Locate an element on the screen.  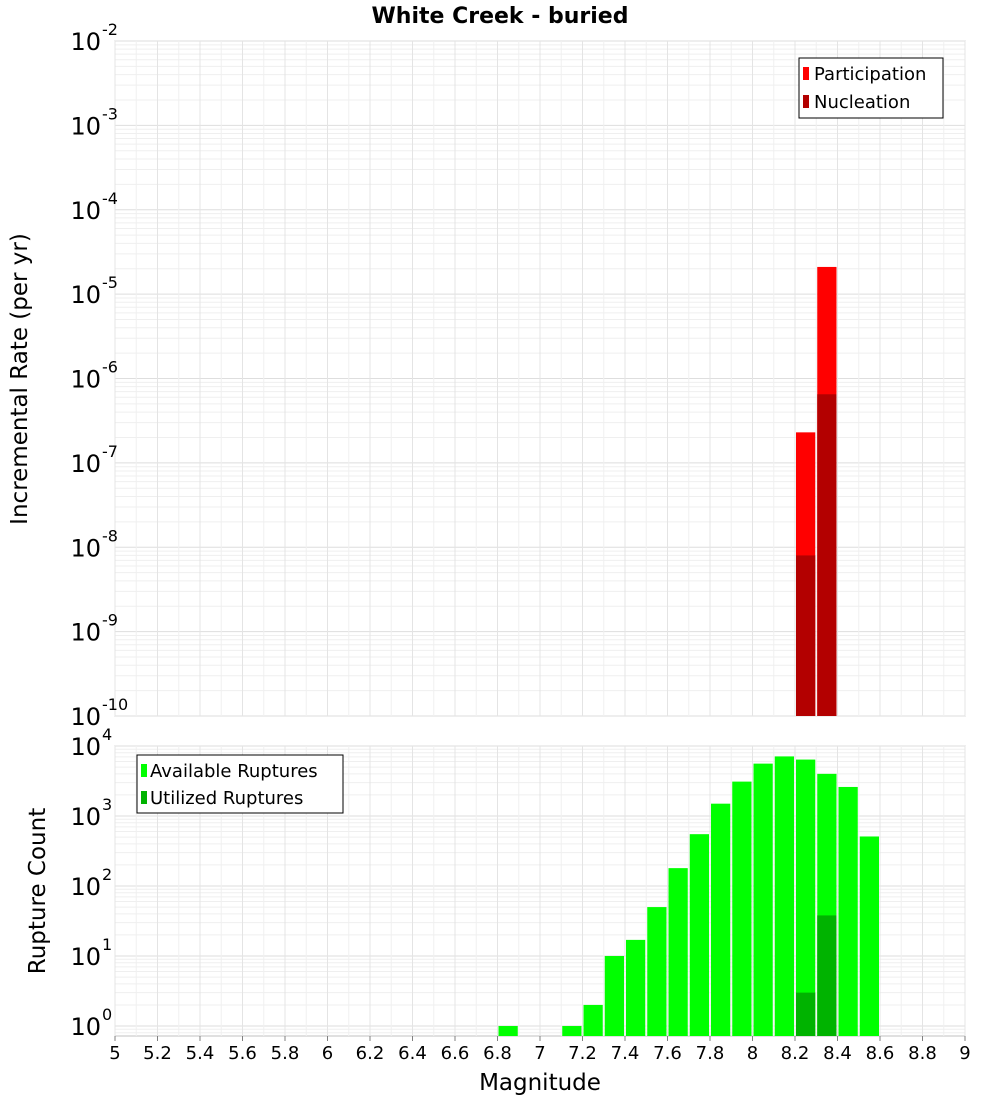
x-tick-label: 7.4 is located at coordinates (625, 1053).